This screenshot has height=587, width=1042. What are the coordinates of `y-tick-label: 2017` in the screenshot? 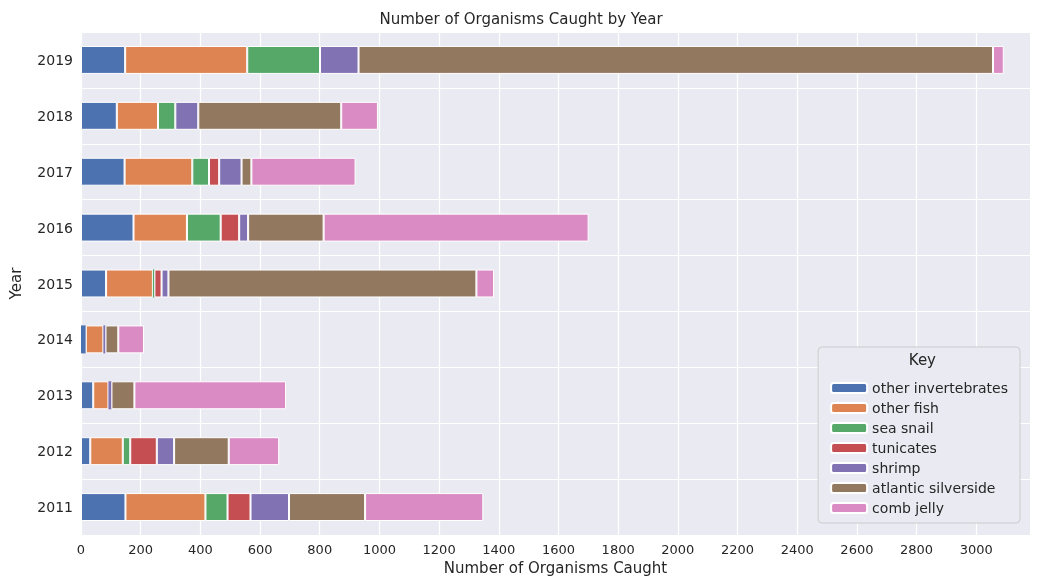 It's located at (55, 171).